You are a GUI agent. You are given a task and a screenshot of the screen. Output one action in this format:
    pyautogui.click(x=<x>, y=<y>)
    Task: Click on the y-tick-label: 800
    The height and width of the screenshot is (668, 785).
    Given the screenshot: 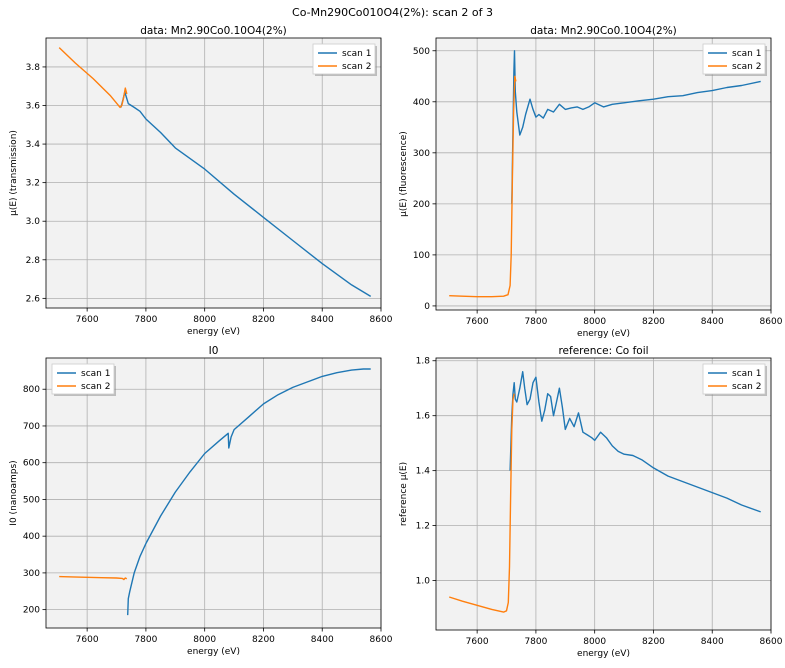 What is the action you would take?
    pyautogui.click(x=31, y=390)
    